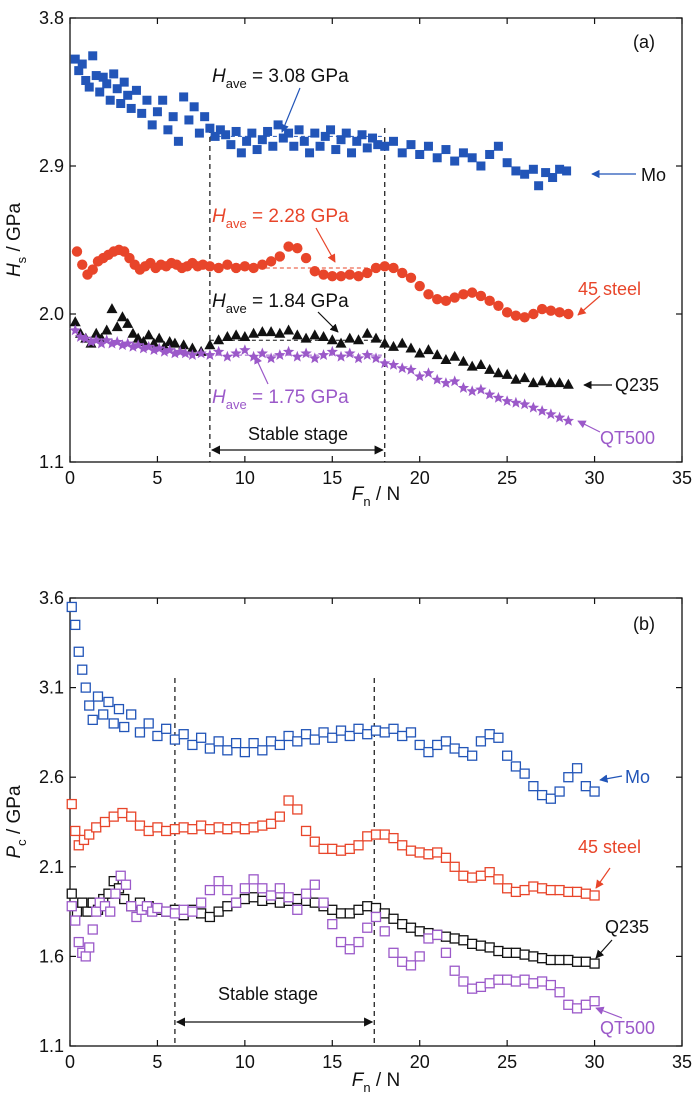  Describe the element at coordinates (603, 878) in the screenshot. I see `series-label-b-45steel-pointer` at that location.